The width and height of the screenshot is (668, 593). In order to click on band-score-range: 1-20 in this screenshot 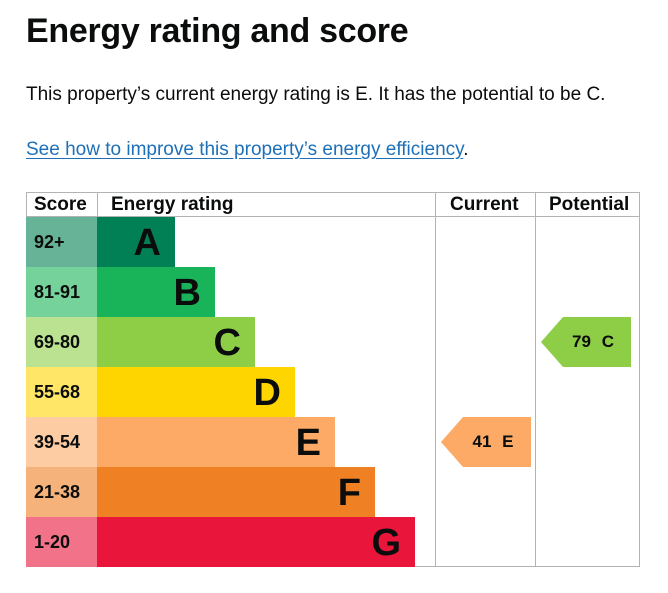, I will do `click(61, 542)`.